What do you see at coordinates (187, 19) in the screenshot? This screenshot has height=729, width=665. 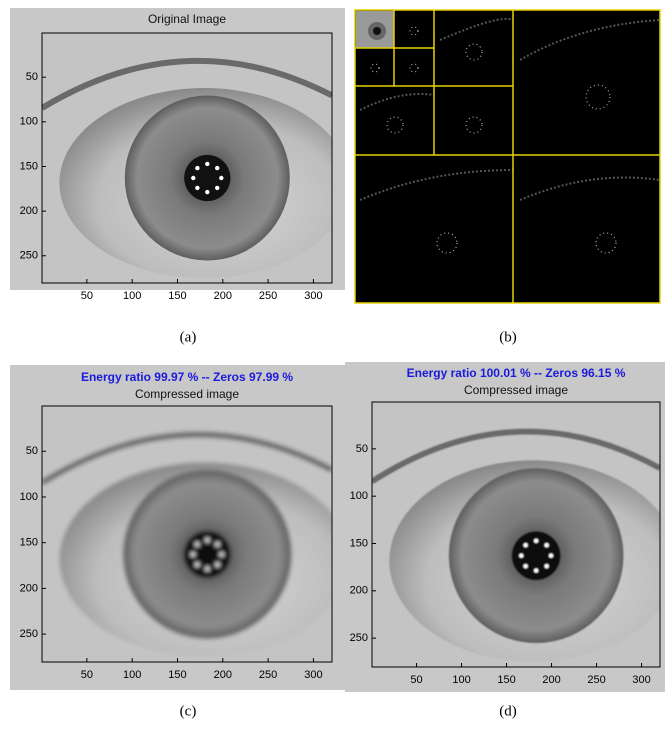 I see `panel-title: Original Image` at bounding box center [187, 19].